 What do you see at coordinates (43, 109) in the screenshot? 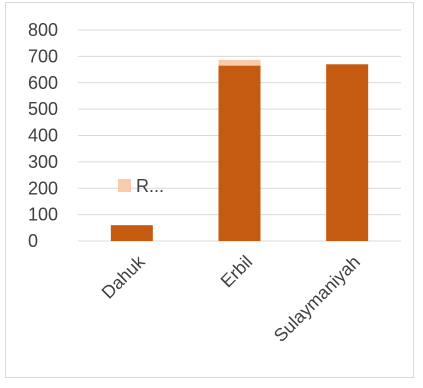
I see `y-tick-label: 500` at bounding box center [43, 109].